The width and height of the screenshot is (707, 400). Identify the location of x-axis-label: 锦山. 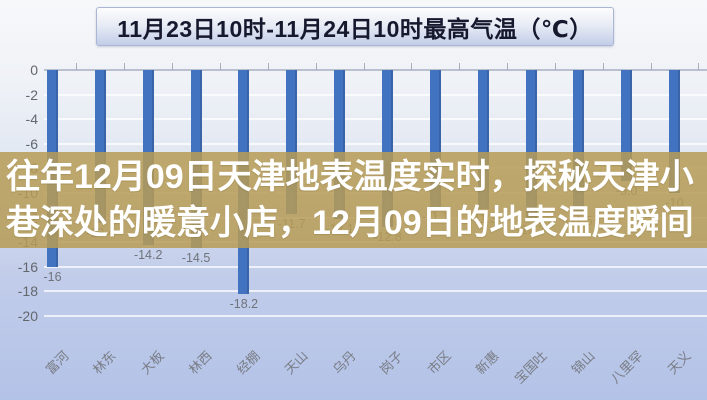
(583, 363).